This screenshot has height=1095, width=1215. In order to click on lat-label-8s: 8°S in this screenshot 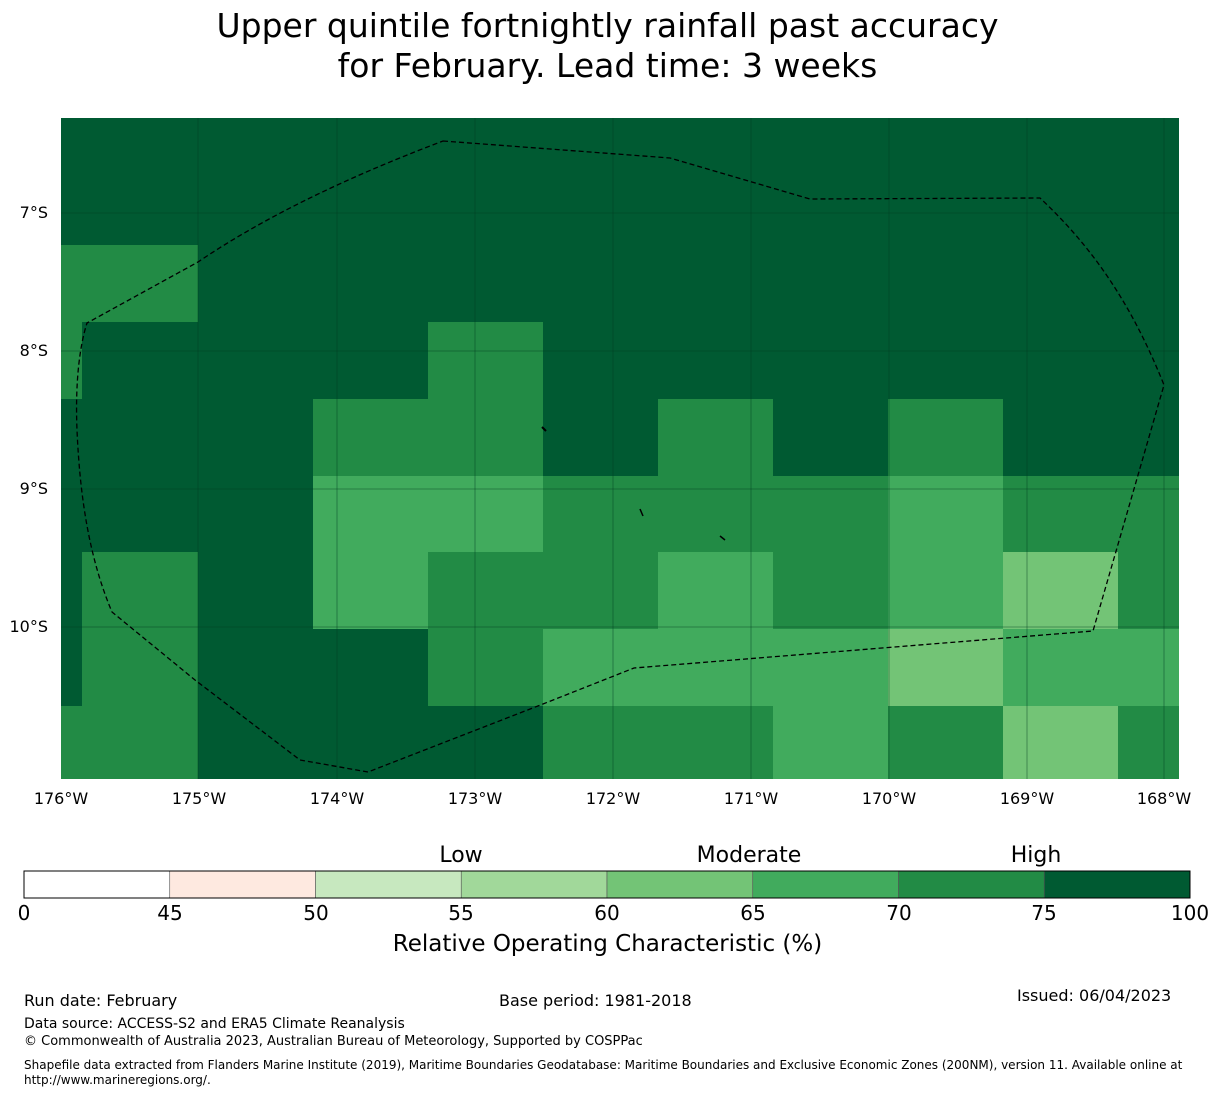, I will do `click(33, 350)`.